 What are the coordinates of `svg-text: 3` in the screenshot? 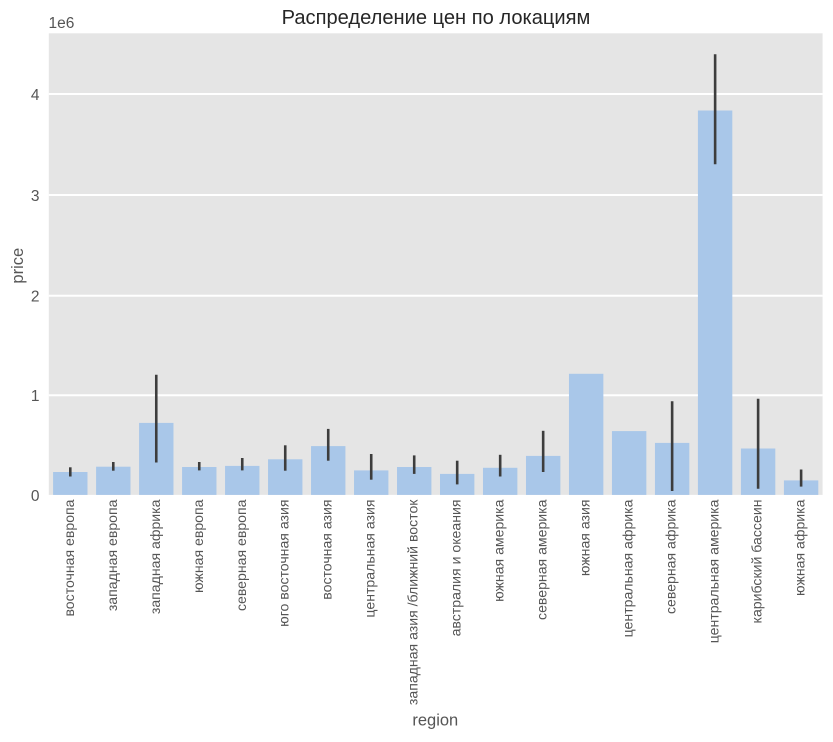 It's located at (35, 196).